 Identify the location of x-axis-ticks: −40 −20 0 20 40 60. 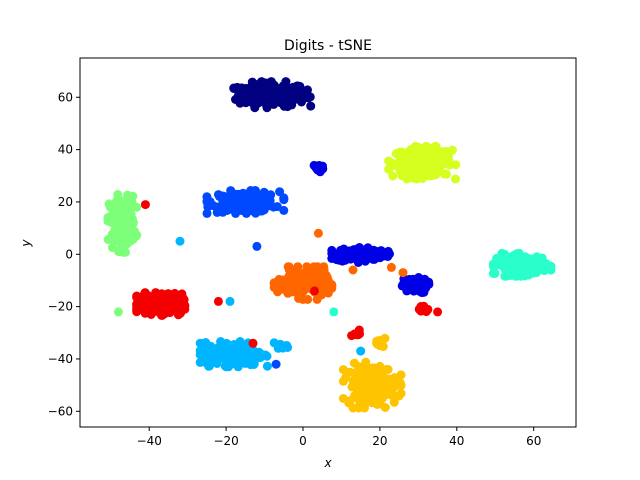
(339, 437).